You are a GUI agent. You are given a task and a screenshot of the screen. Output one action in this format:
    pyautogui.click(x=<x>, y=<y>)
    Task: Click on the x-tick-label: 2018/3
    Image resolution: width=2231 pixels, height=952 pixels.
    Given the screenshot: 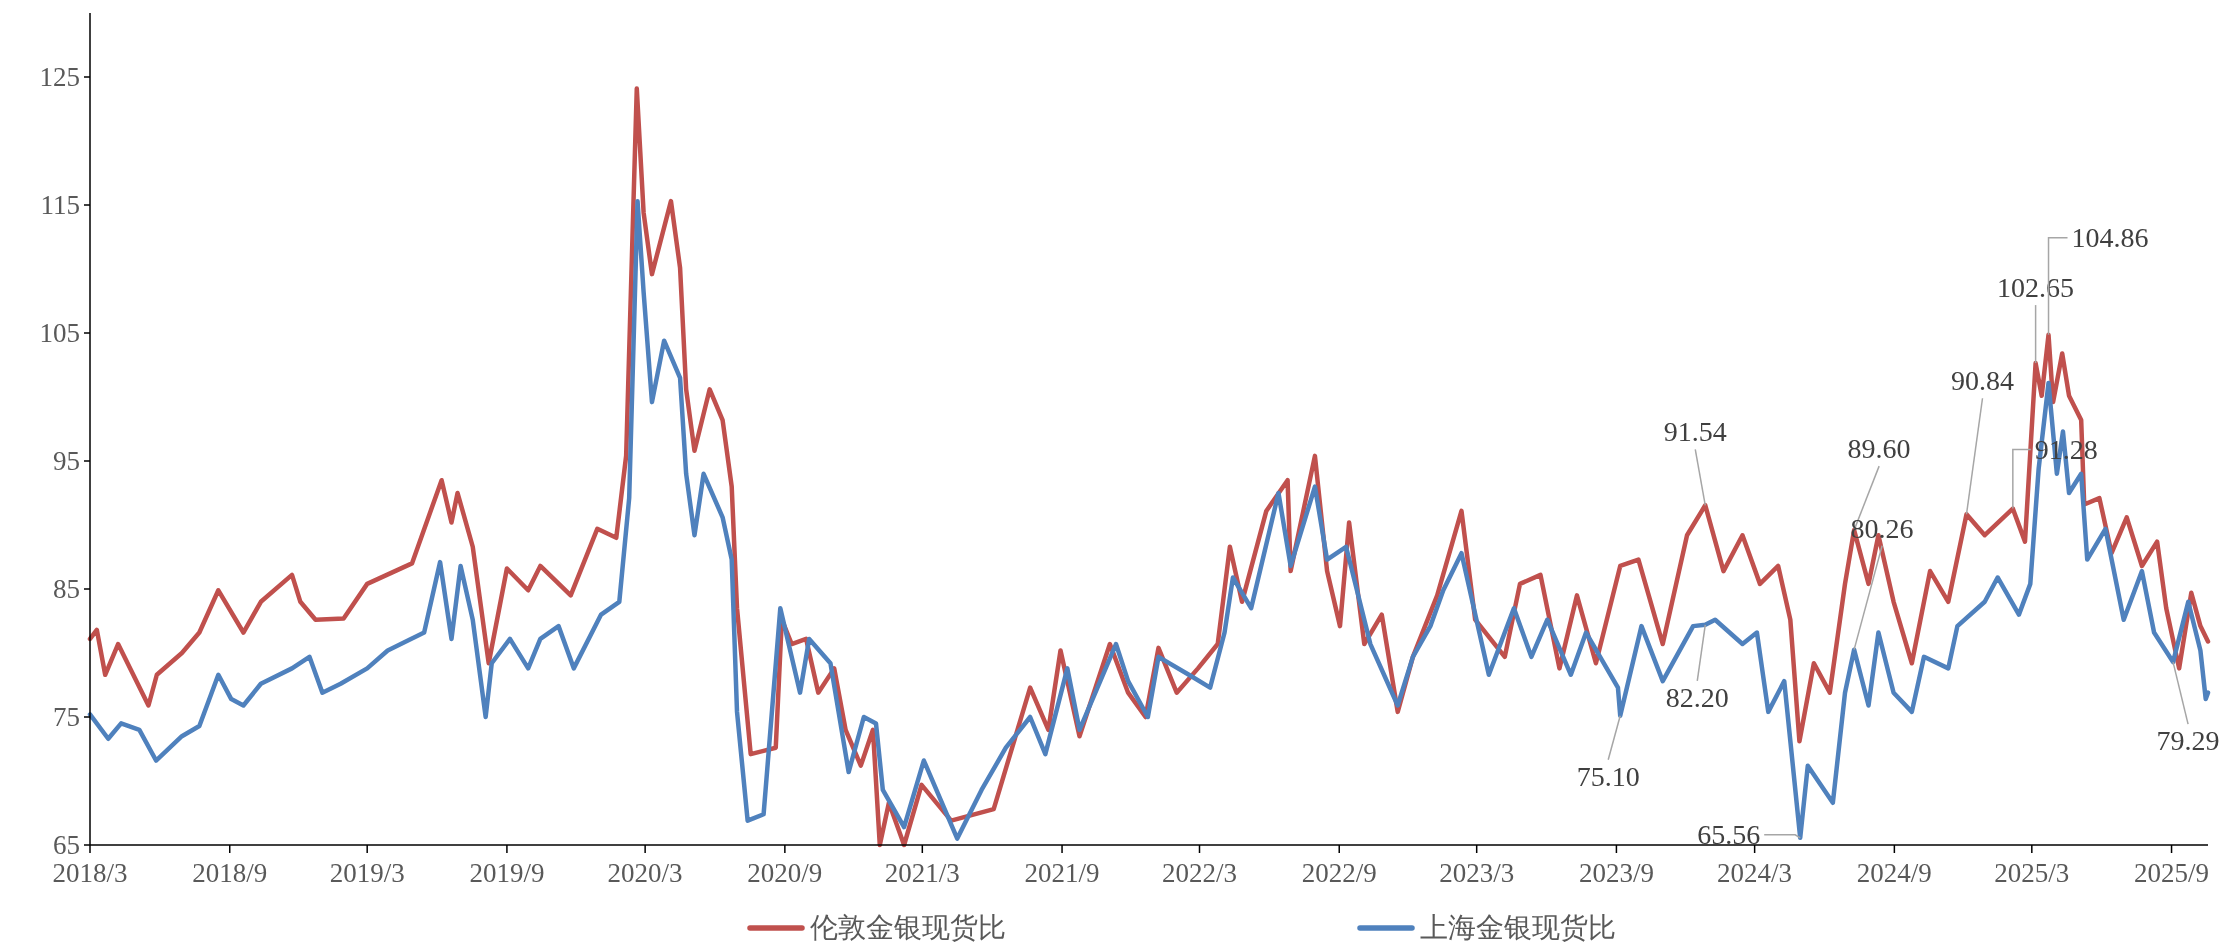 What is the action you would take?
    pyautogui.click(x=90, y=873)
    